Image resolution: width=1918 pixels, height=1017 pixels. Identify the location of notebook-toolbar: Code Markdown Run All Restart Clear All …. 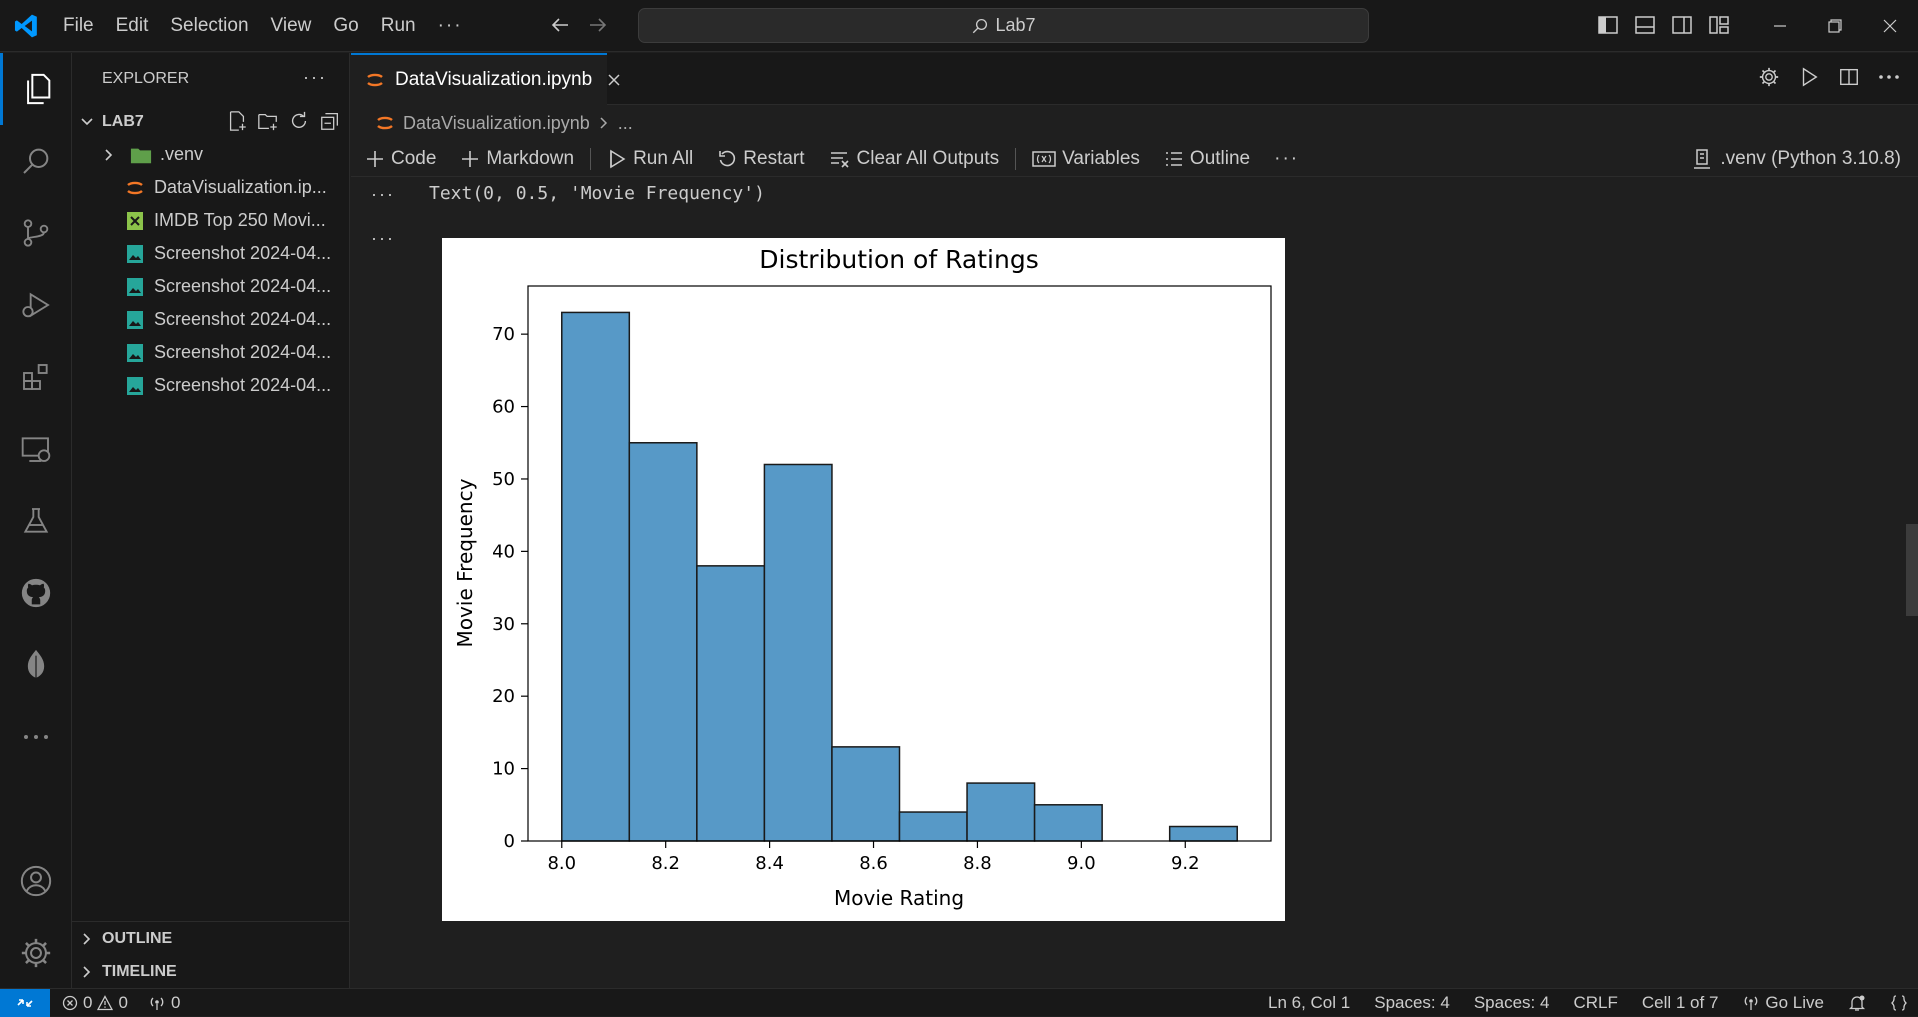
(1134, 159).